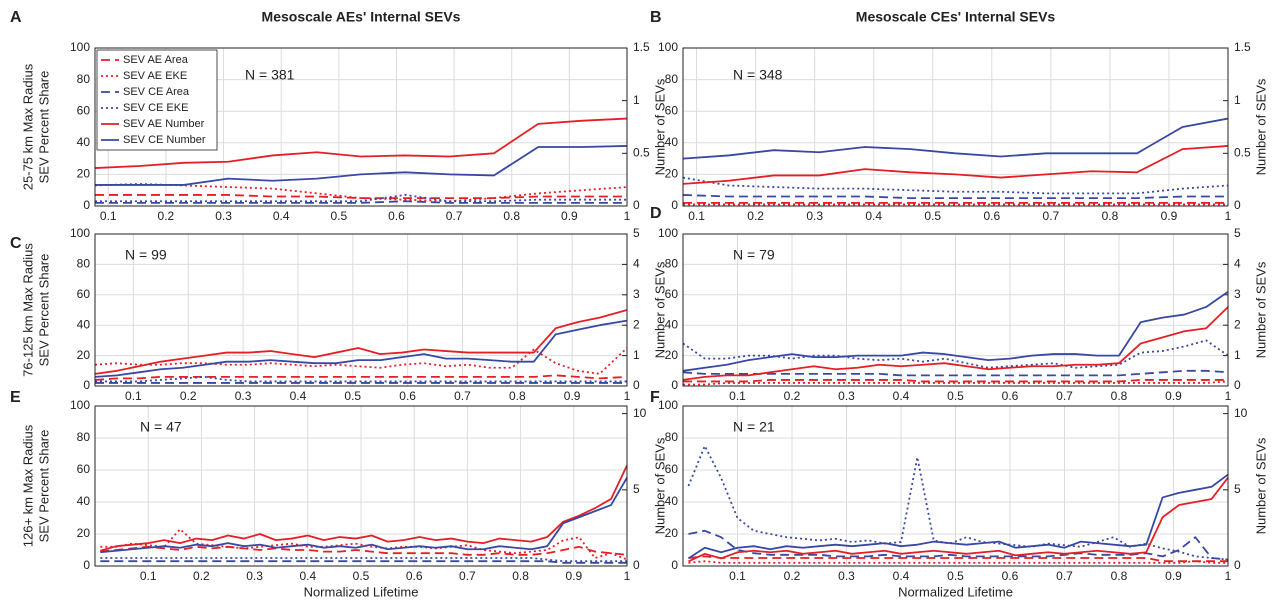 The image size is (1274, 603). Describe the element at coordinates (655, 397) in the screenshot. I see `panel-label: F` at that location.